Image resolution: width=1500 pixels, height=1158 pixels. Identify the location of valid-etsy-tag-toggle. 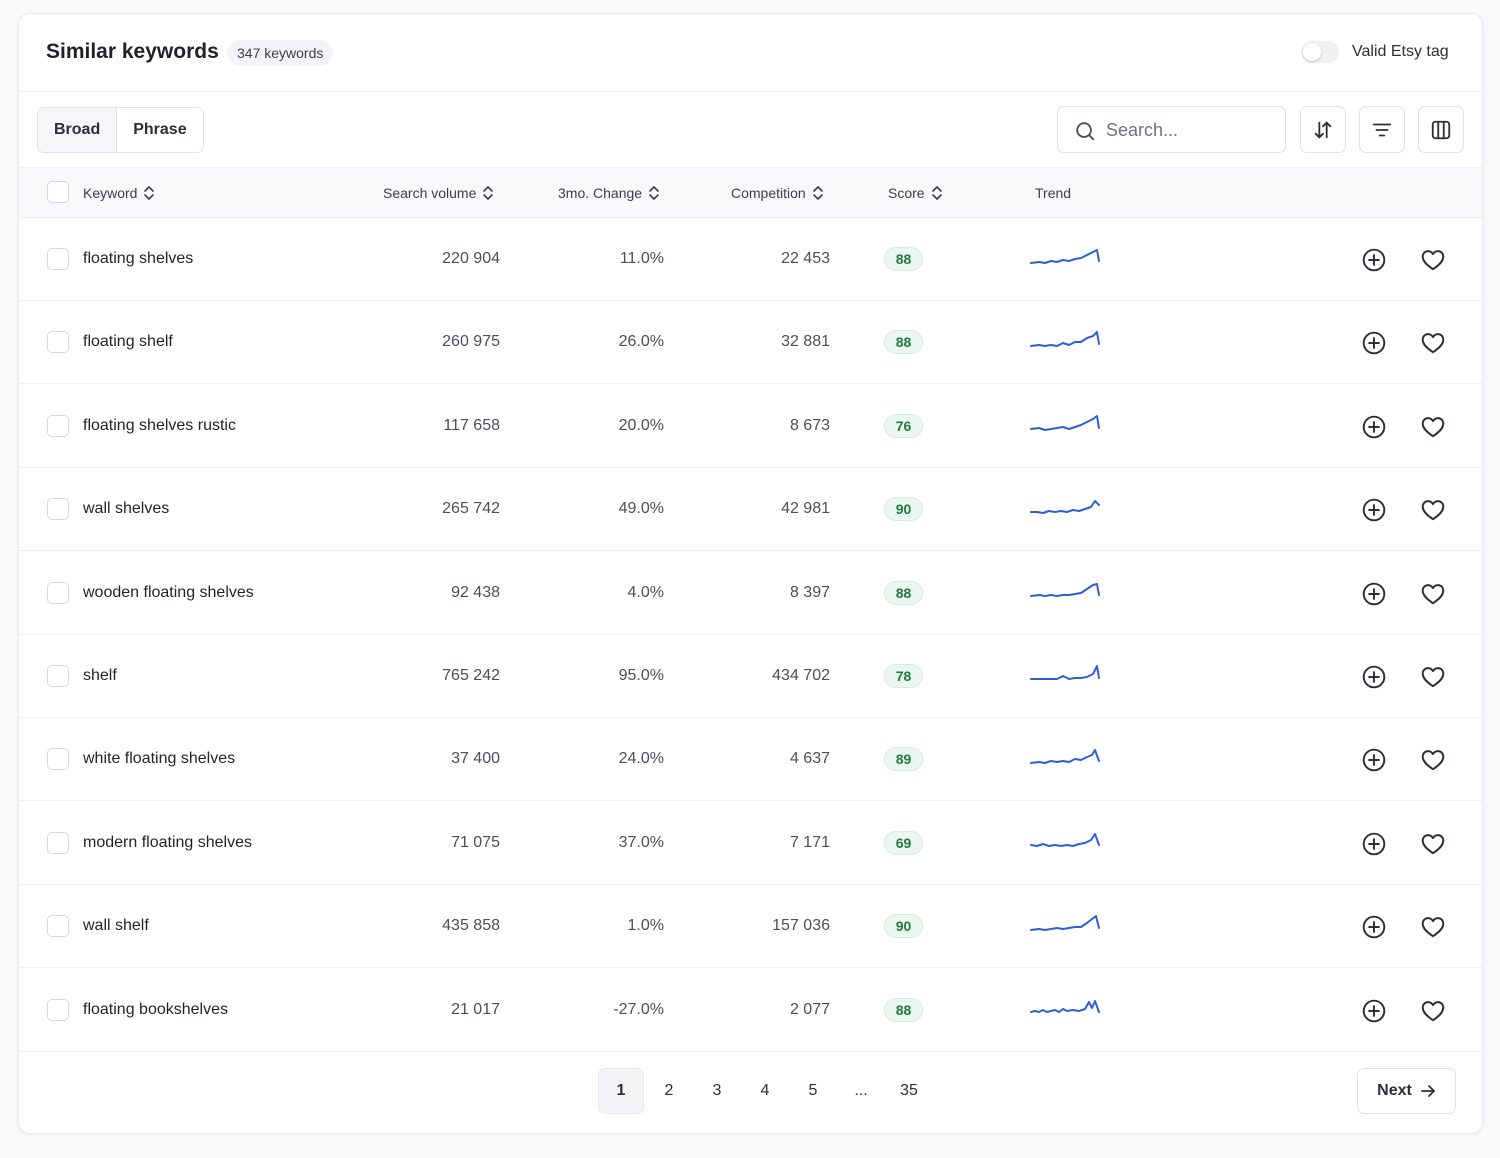
(1320, 52).